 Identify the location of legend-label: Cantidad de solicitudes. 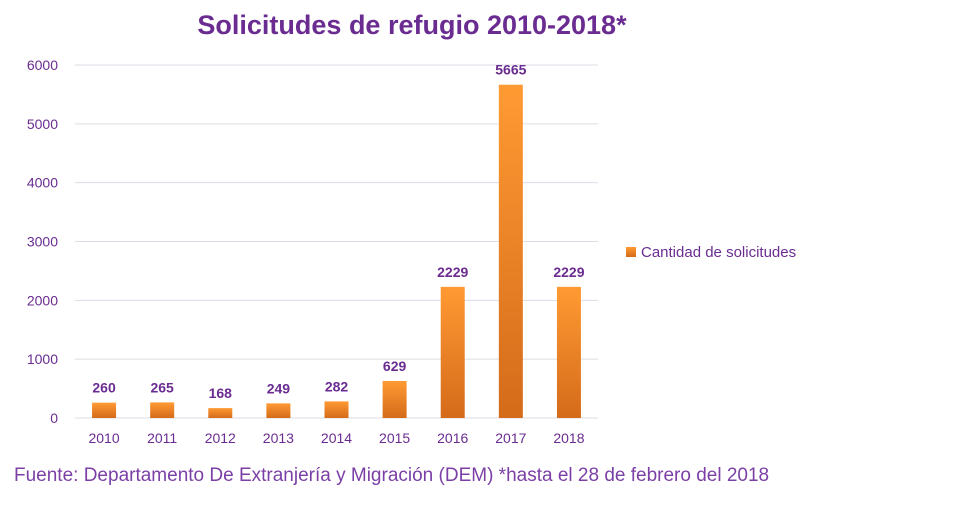
(718, 252).